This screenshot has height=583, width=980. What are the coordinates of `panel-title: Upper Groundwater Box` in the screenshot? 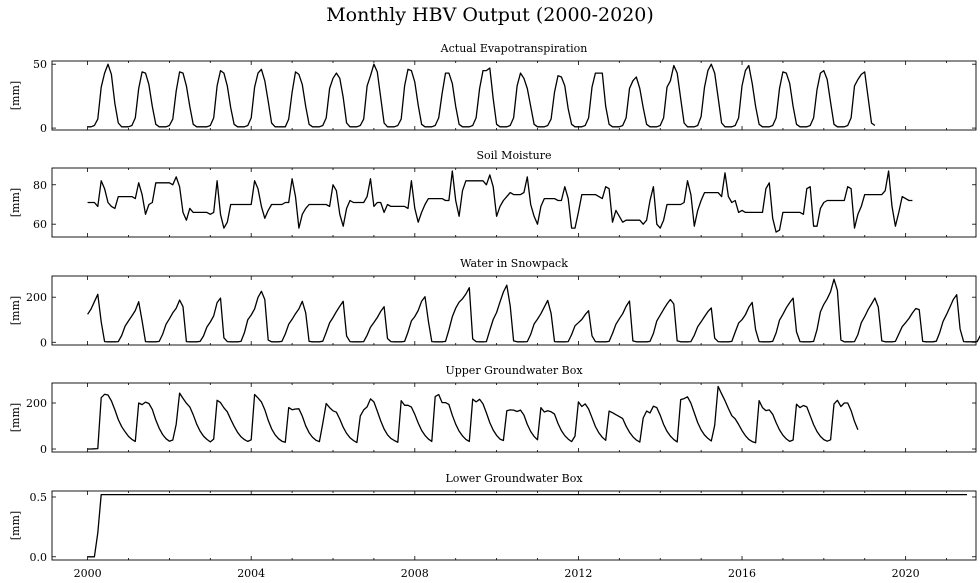 It's located at (514, 370).